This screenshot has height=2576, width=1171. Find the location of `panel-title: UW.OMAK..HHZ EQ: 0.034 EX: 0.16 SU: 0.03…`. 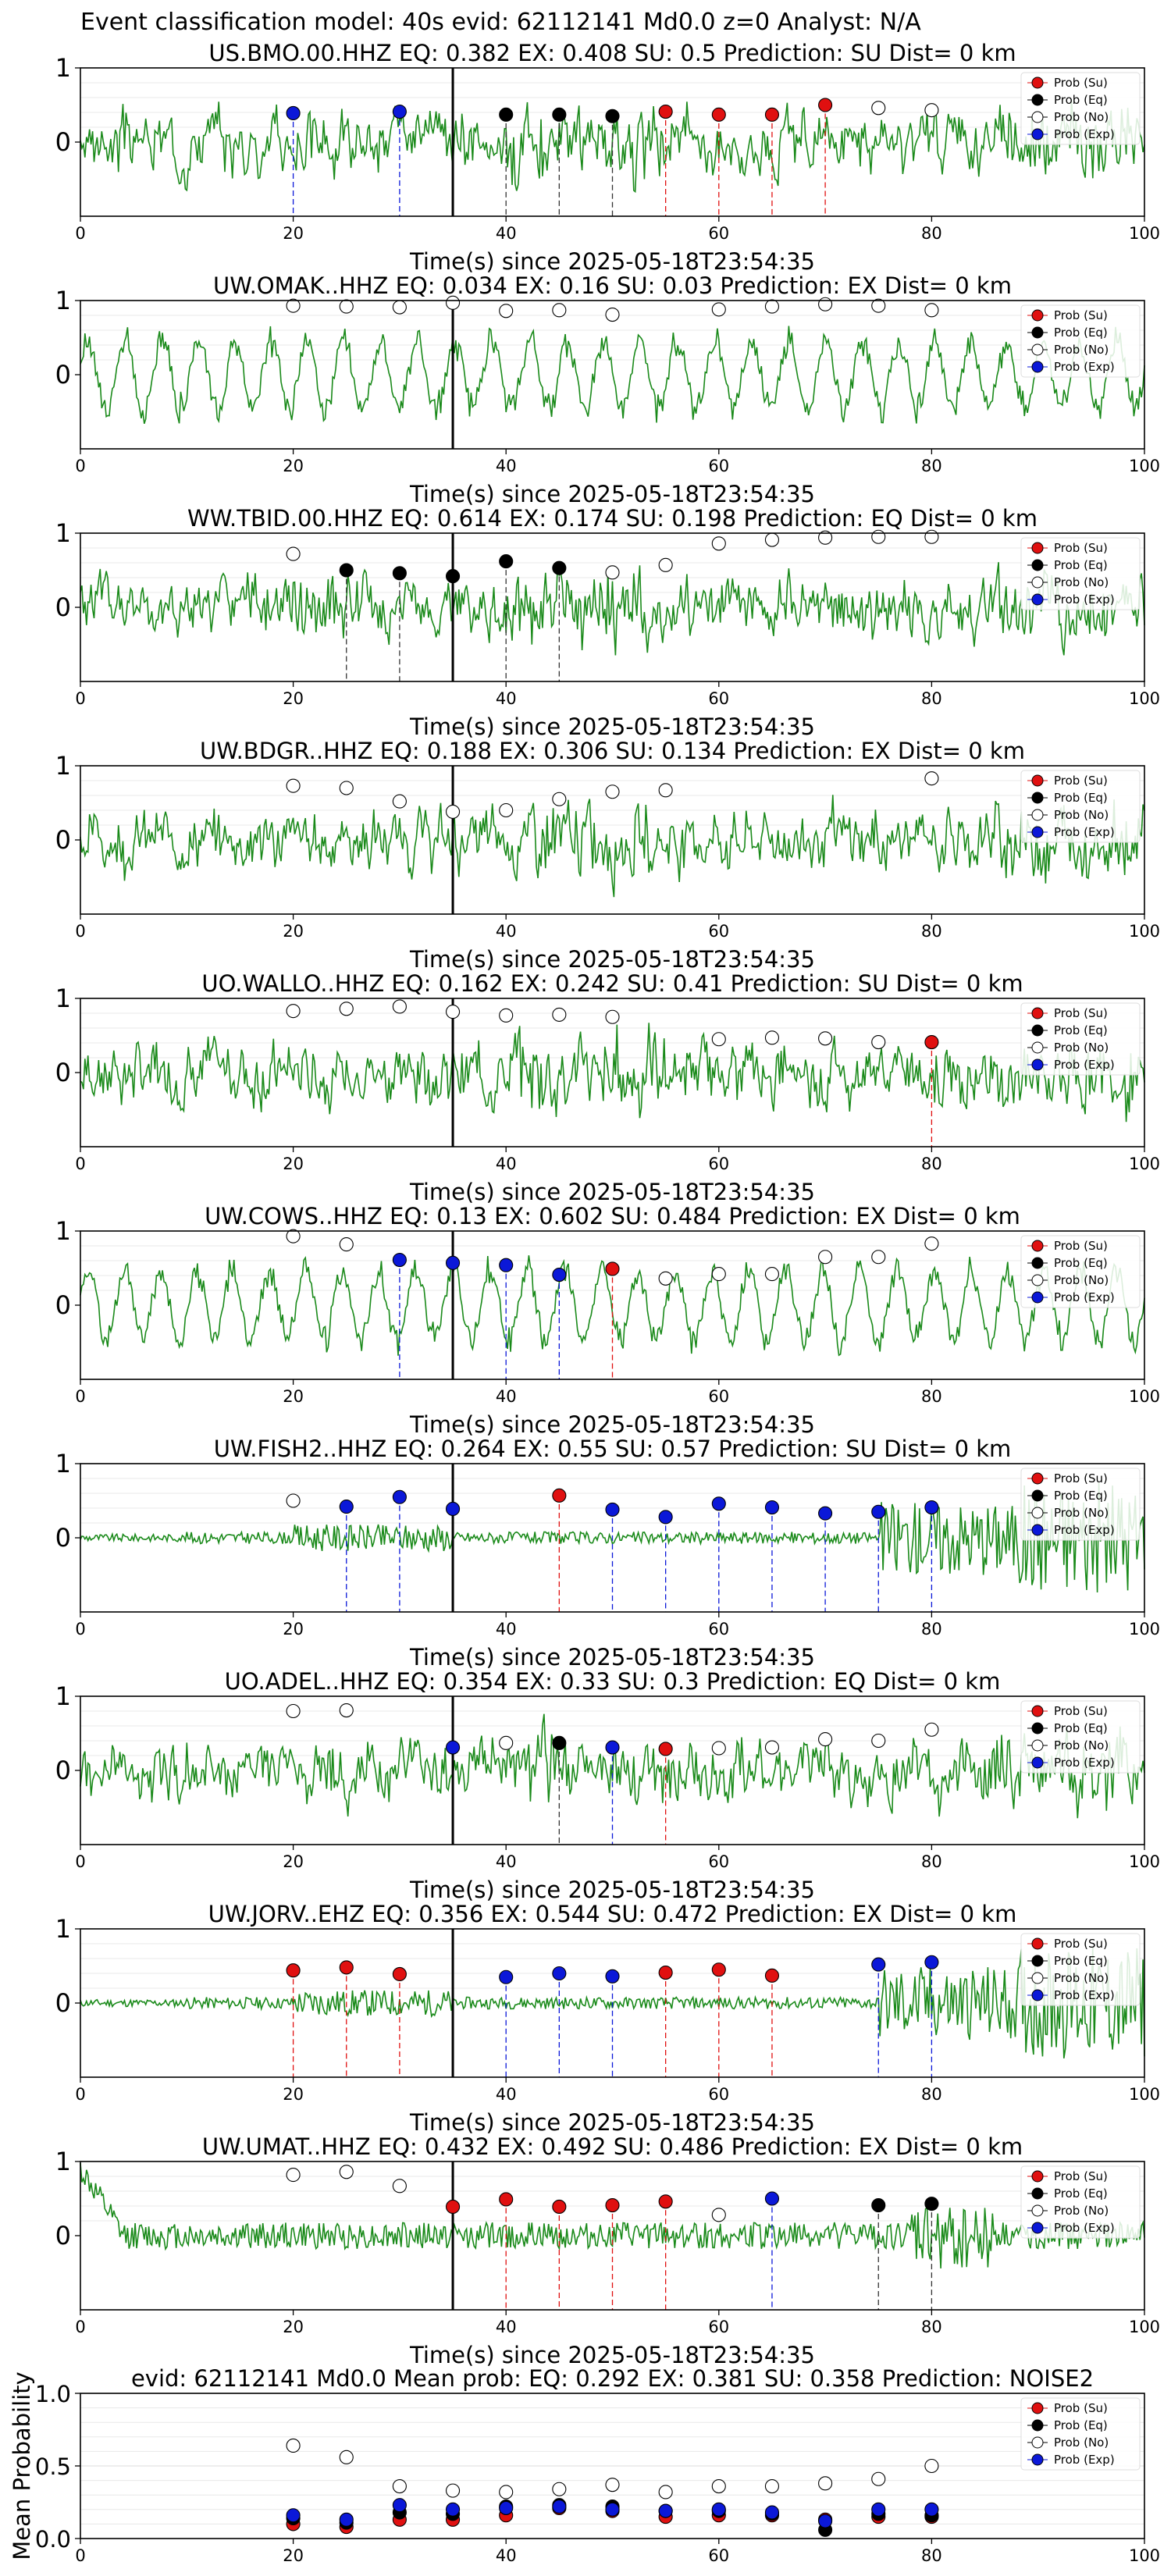

panel-title: UW.OMAK..HHZ EQ: 0.034 EX: 0.16 SU: 0.03… is located at coordinates (612, 285).